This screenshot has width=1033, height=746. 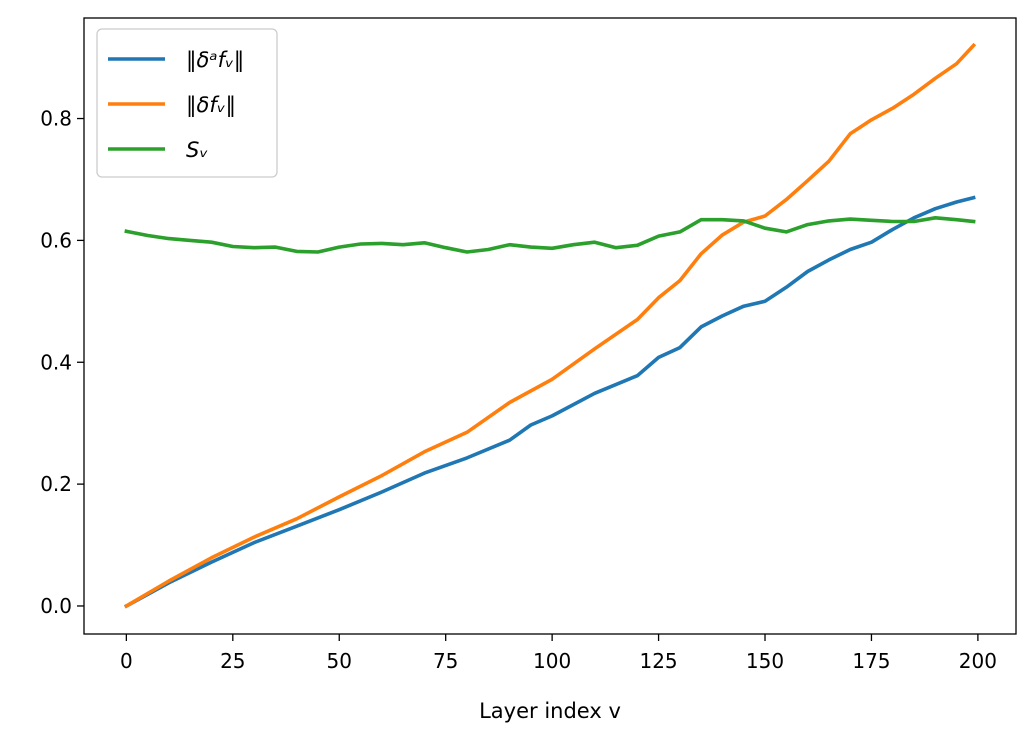 What do you see at coordinates (215, 60) in the screenshot?
I see `legend-label-0: ‖δᵃfᵥ‖` at bounding box center [215, 60].